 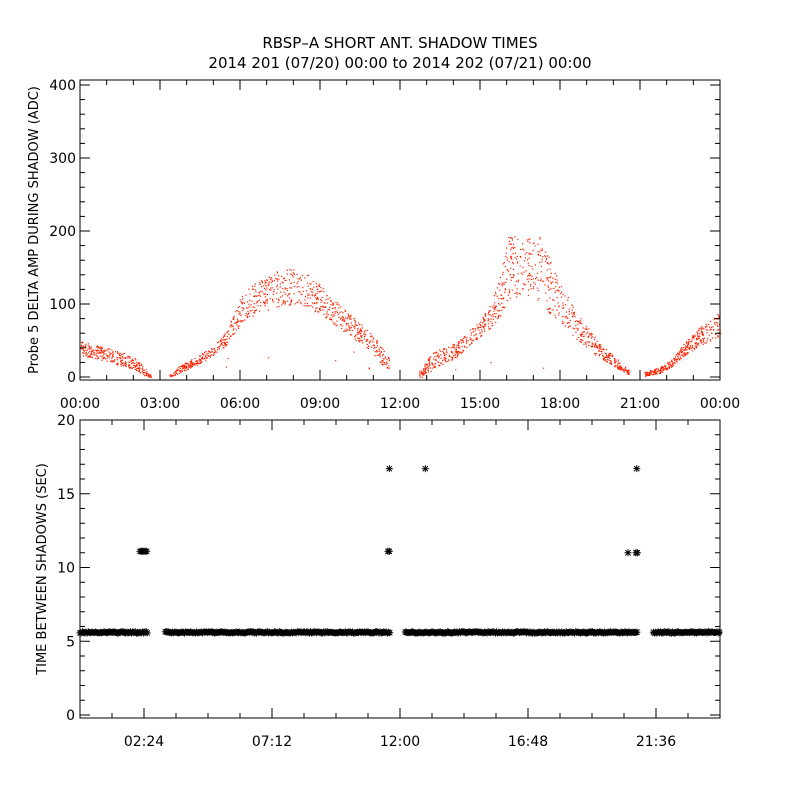 What do you see at coordinates (34, 230) in the screenshot?
I see `top-panel-ylabel: Probe 5 DELTA AMP DURING SHADOW (ADC)` at bounding box center [34, 230].